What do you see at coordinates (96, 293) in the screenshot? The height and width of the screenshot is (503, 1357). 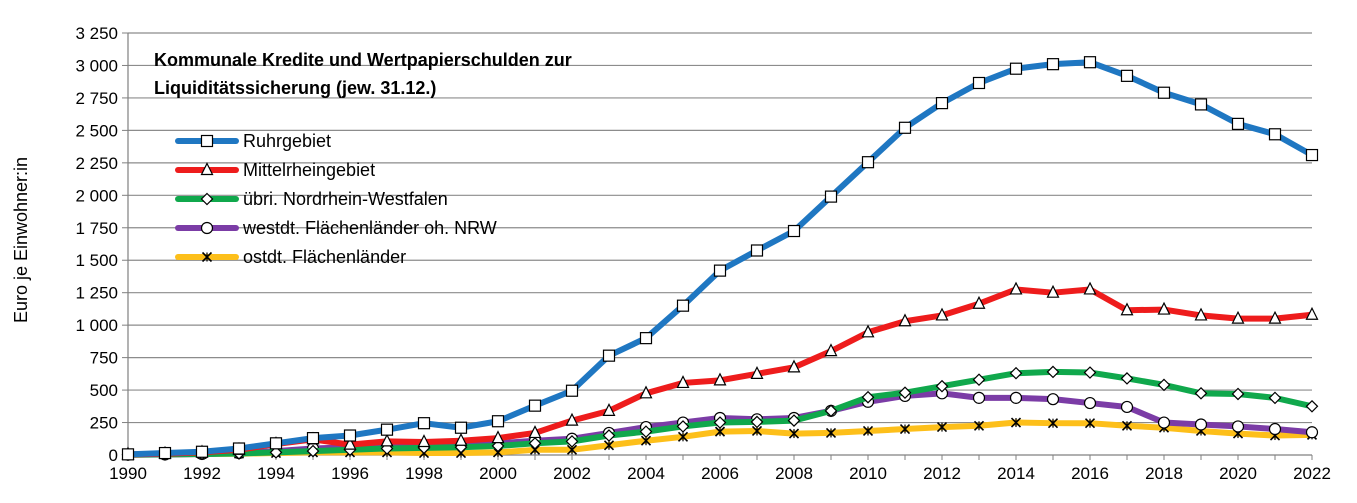 I see `y-tick-label: 1 250` at bounding box center [96, 293].